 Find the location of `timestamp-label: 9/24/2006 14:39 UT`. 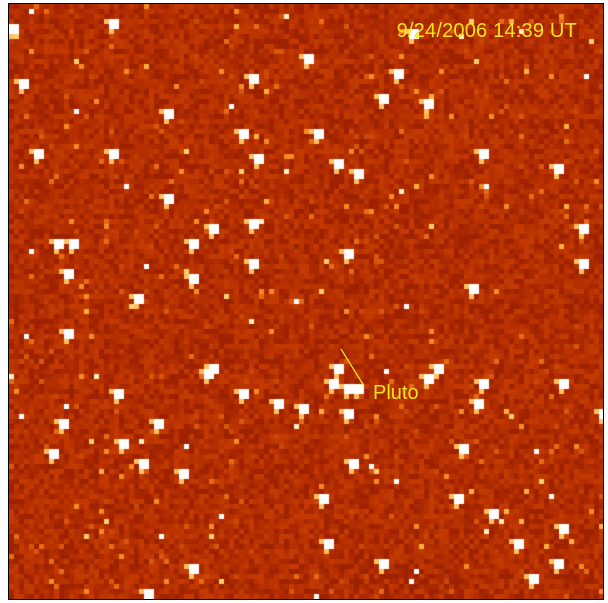

timestamp-label: 9/24/2006 14:39 UT is located at coordinates (486, 31).